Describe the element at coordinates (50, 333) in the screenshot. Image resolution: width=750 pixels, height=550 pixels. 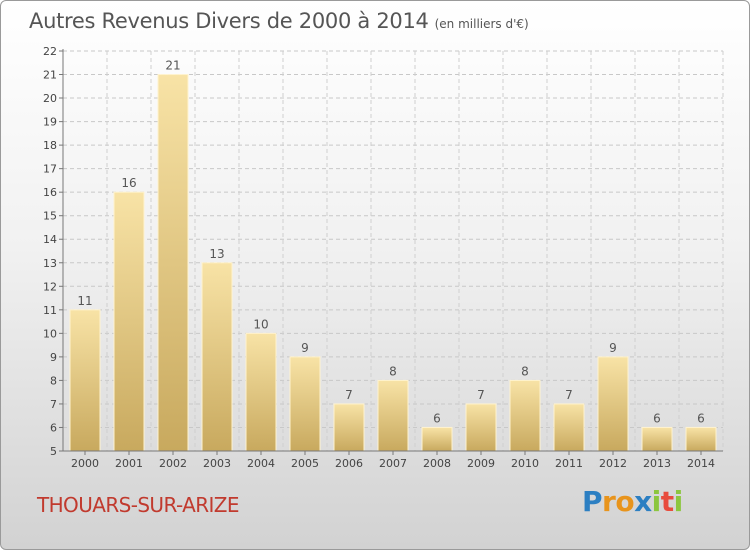
I see `y-tick-label: 10` at that location.